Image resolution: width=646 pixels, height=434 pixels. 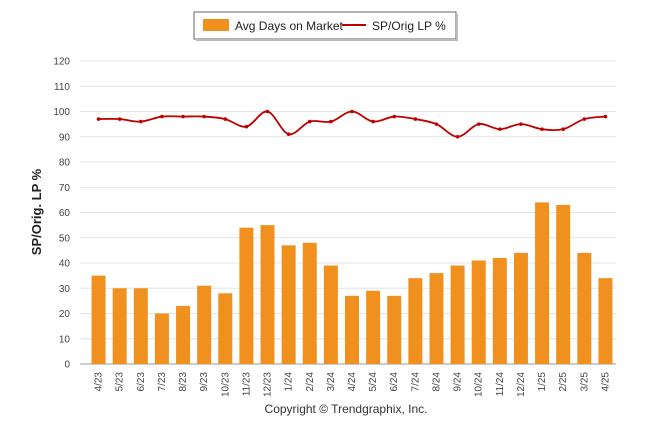 What do you see at coordinates (65, 188) in the screenshot?
I see `y-tick-label: 70` at bounding box center [65, 188].